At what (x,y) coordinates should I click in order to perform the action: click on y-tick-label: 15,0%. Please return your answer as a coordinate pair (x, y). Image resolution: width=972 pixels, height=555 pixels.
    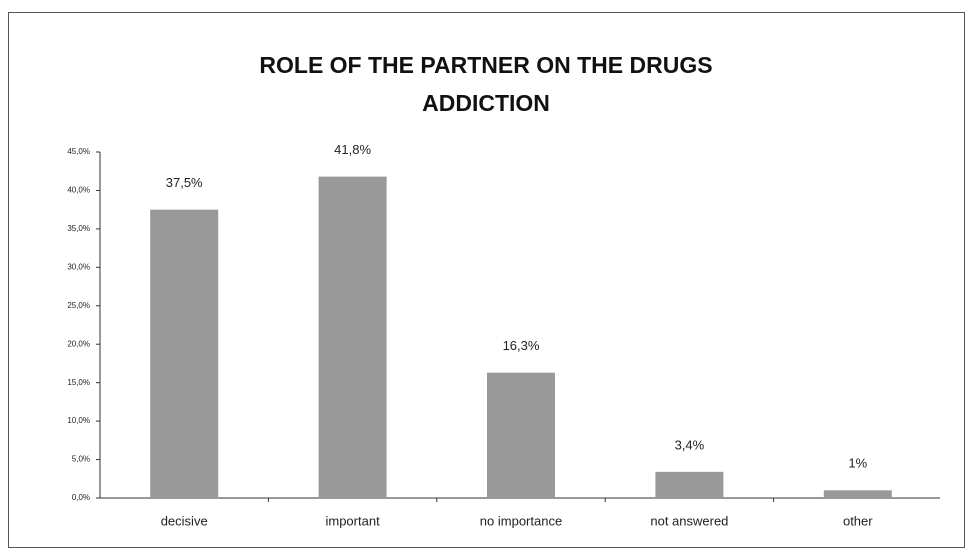
    Looking at the image, I should click on (78, 382).